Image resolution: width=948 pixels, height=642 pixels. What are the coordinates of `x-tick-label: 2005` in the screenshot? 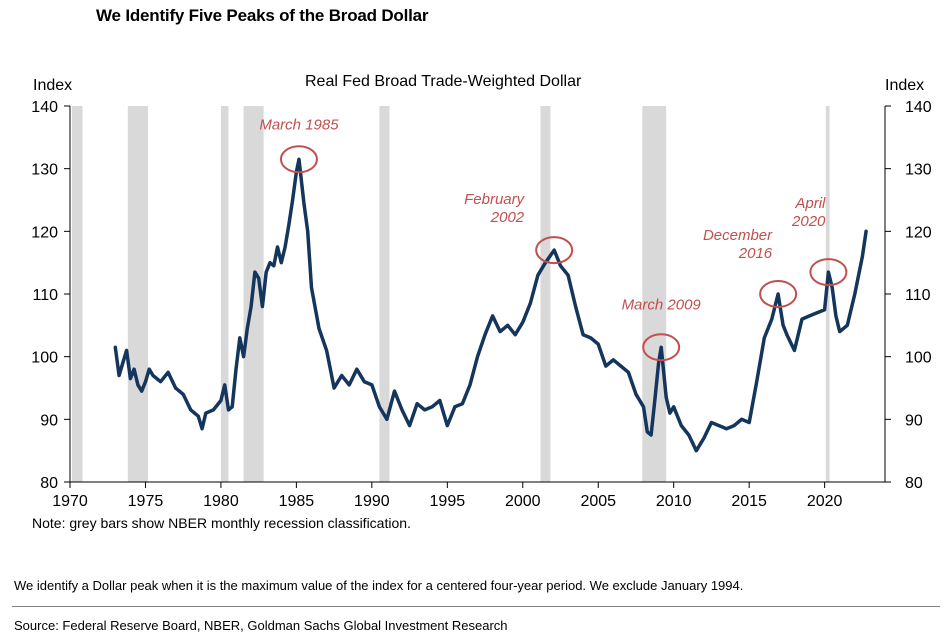 It's located at (598, 501).